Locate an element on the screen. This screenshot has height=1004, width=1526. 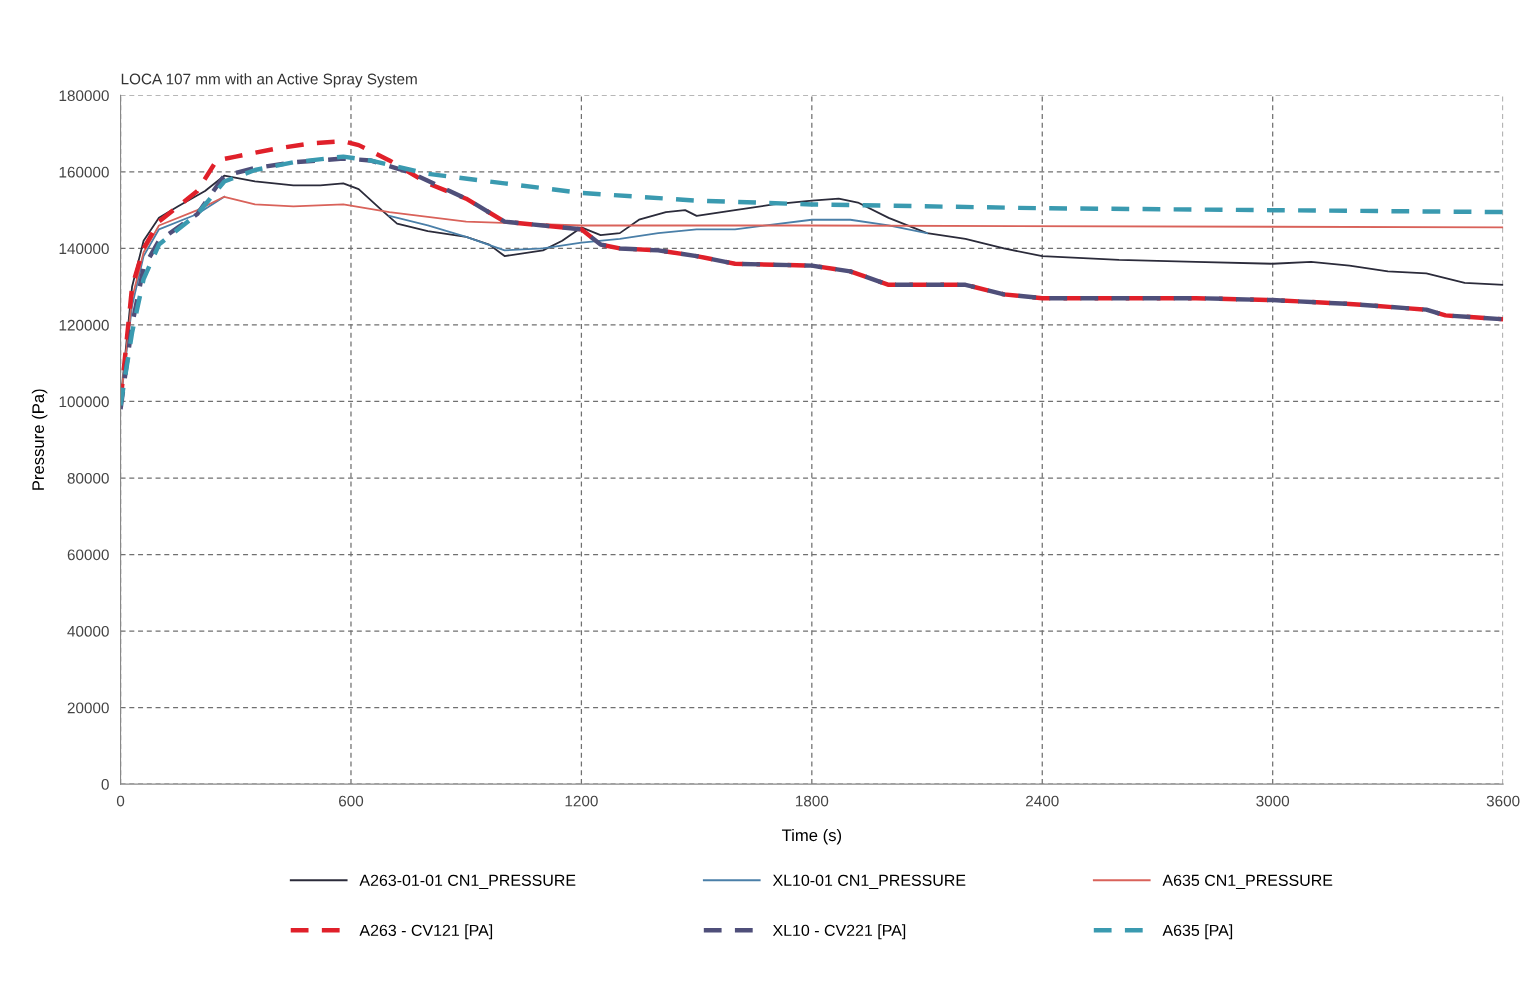
legend-label: A263-01-01 CN1_PRESSURE is located at coordinates (467, 882).